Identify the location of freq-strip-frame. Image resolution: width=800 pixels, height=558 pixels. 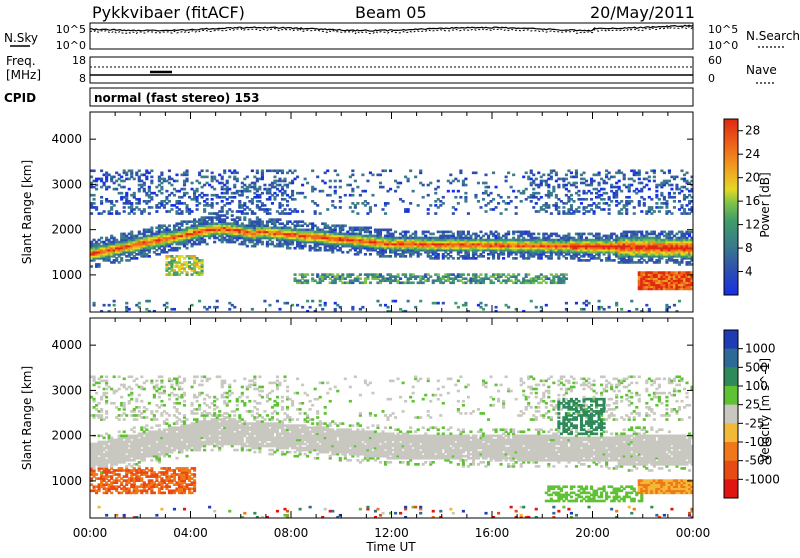
(391, 70).